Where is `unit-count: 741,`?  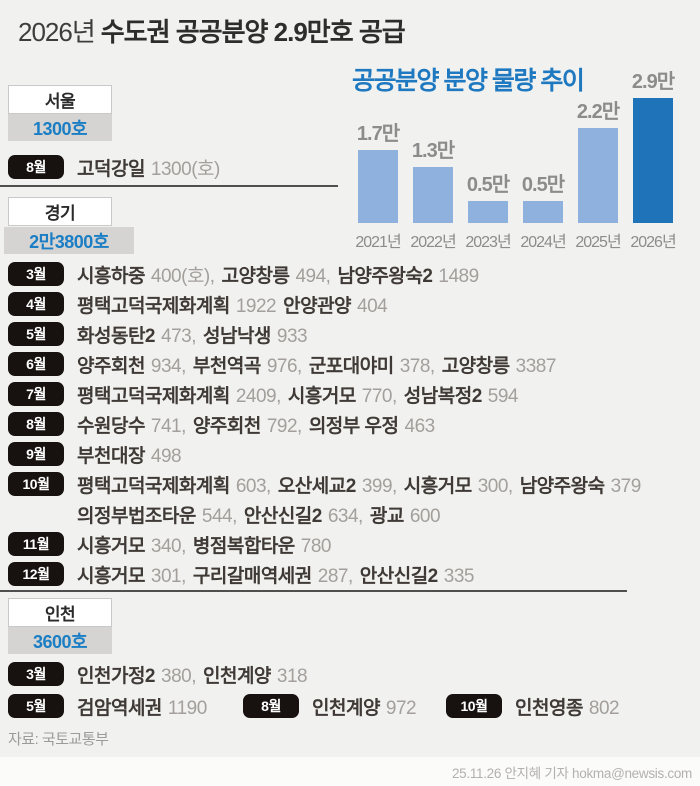
unit-count: 741, is located at coordinates (168, 426).